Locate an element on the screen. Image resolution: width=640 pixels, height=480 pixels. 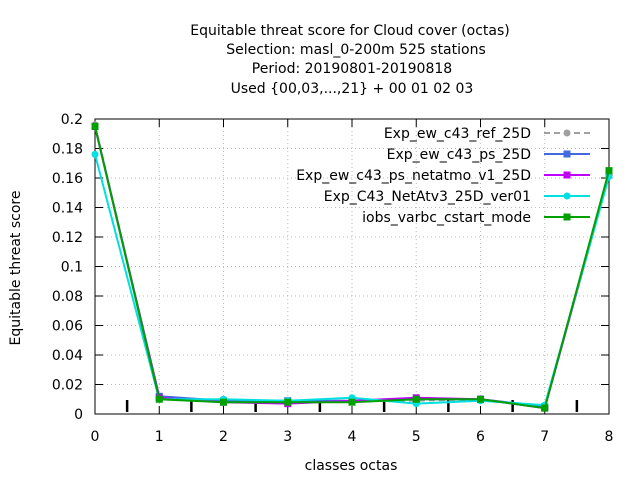
x-tick-label: 3 is located at coordinates (287, 437).